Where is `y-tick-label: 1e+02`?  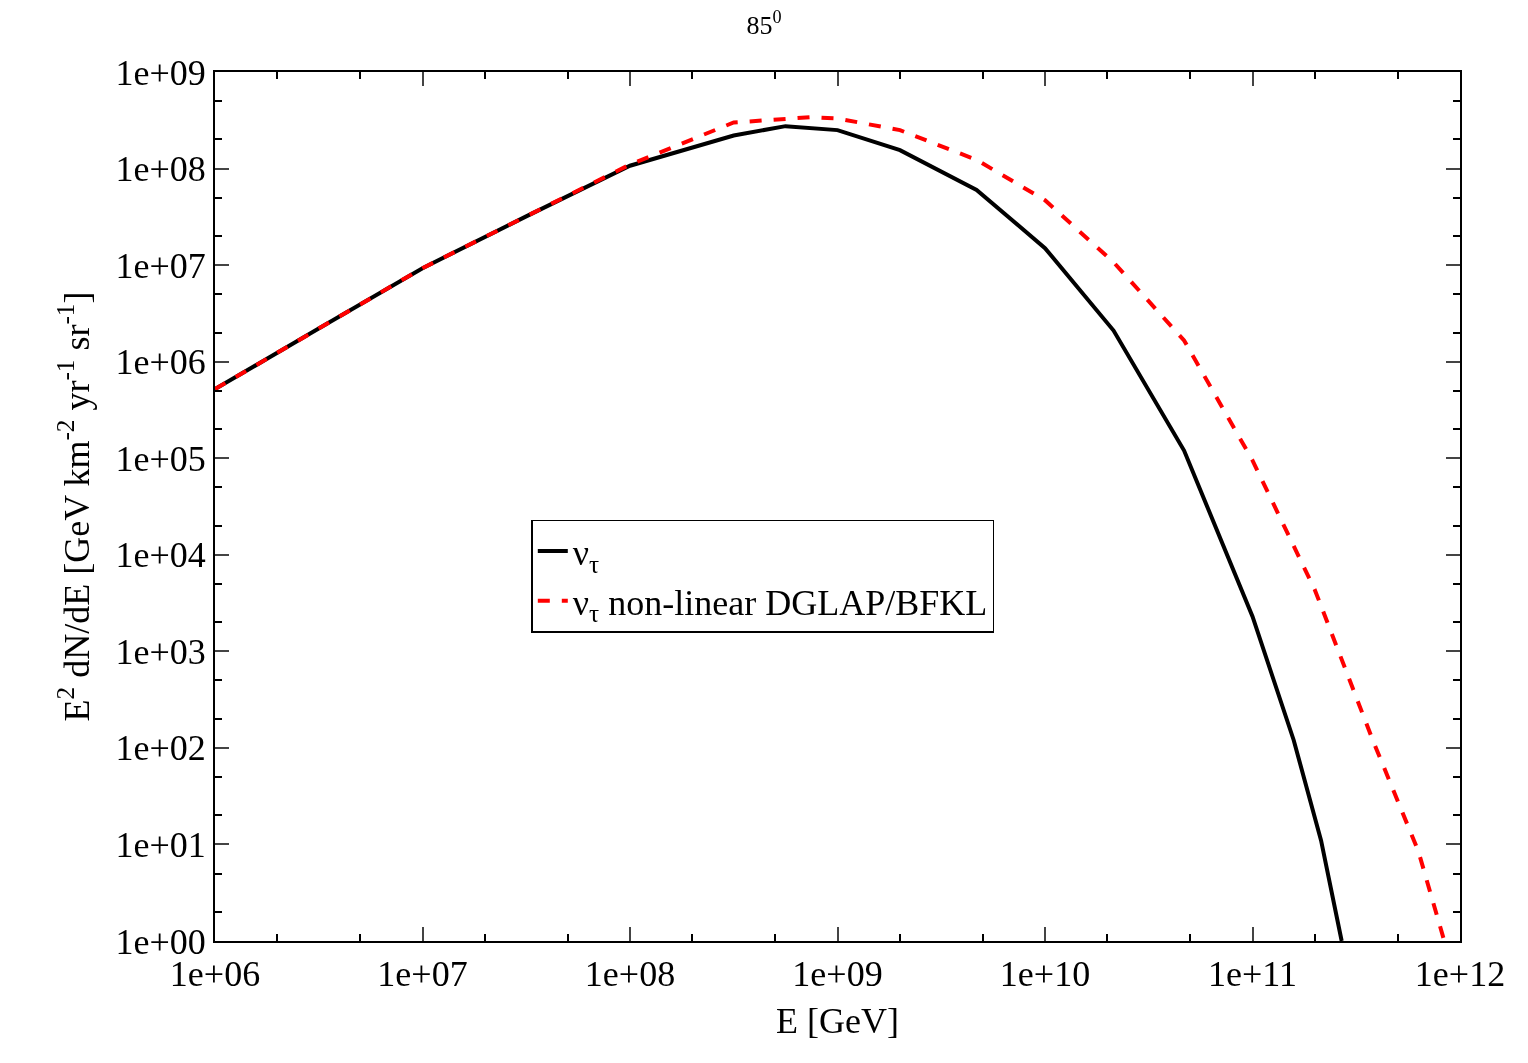
y-tick-label: 1e+02 is located at coordinates (160, 748).